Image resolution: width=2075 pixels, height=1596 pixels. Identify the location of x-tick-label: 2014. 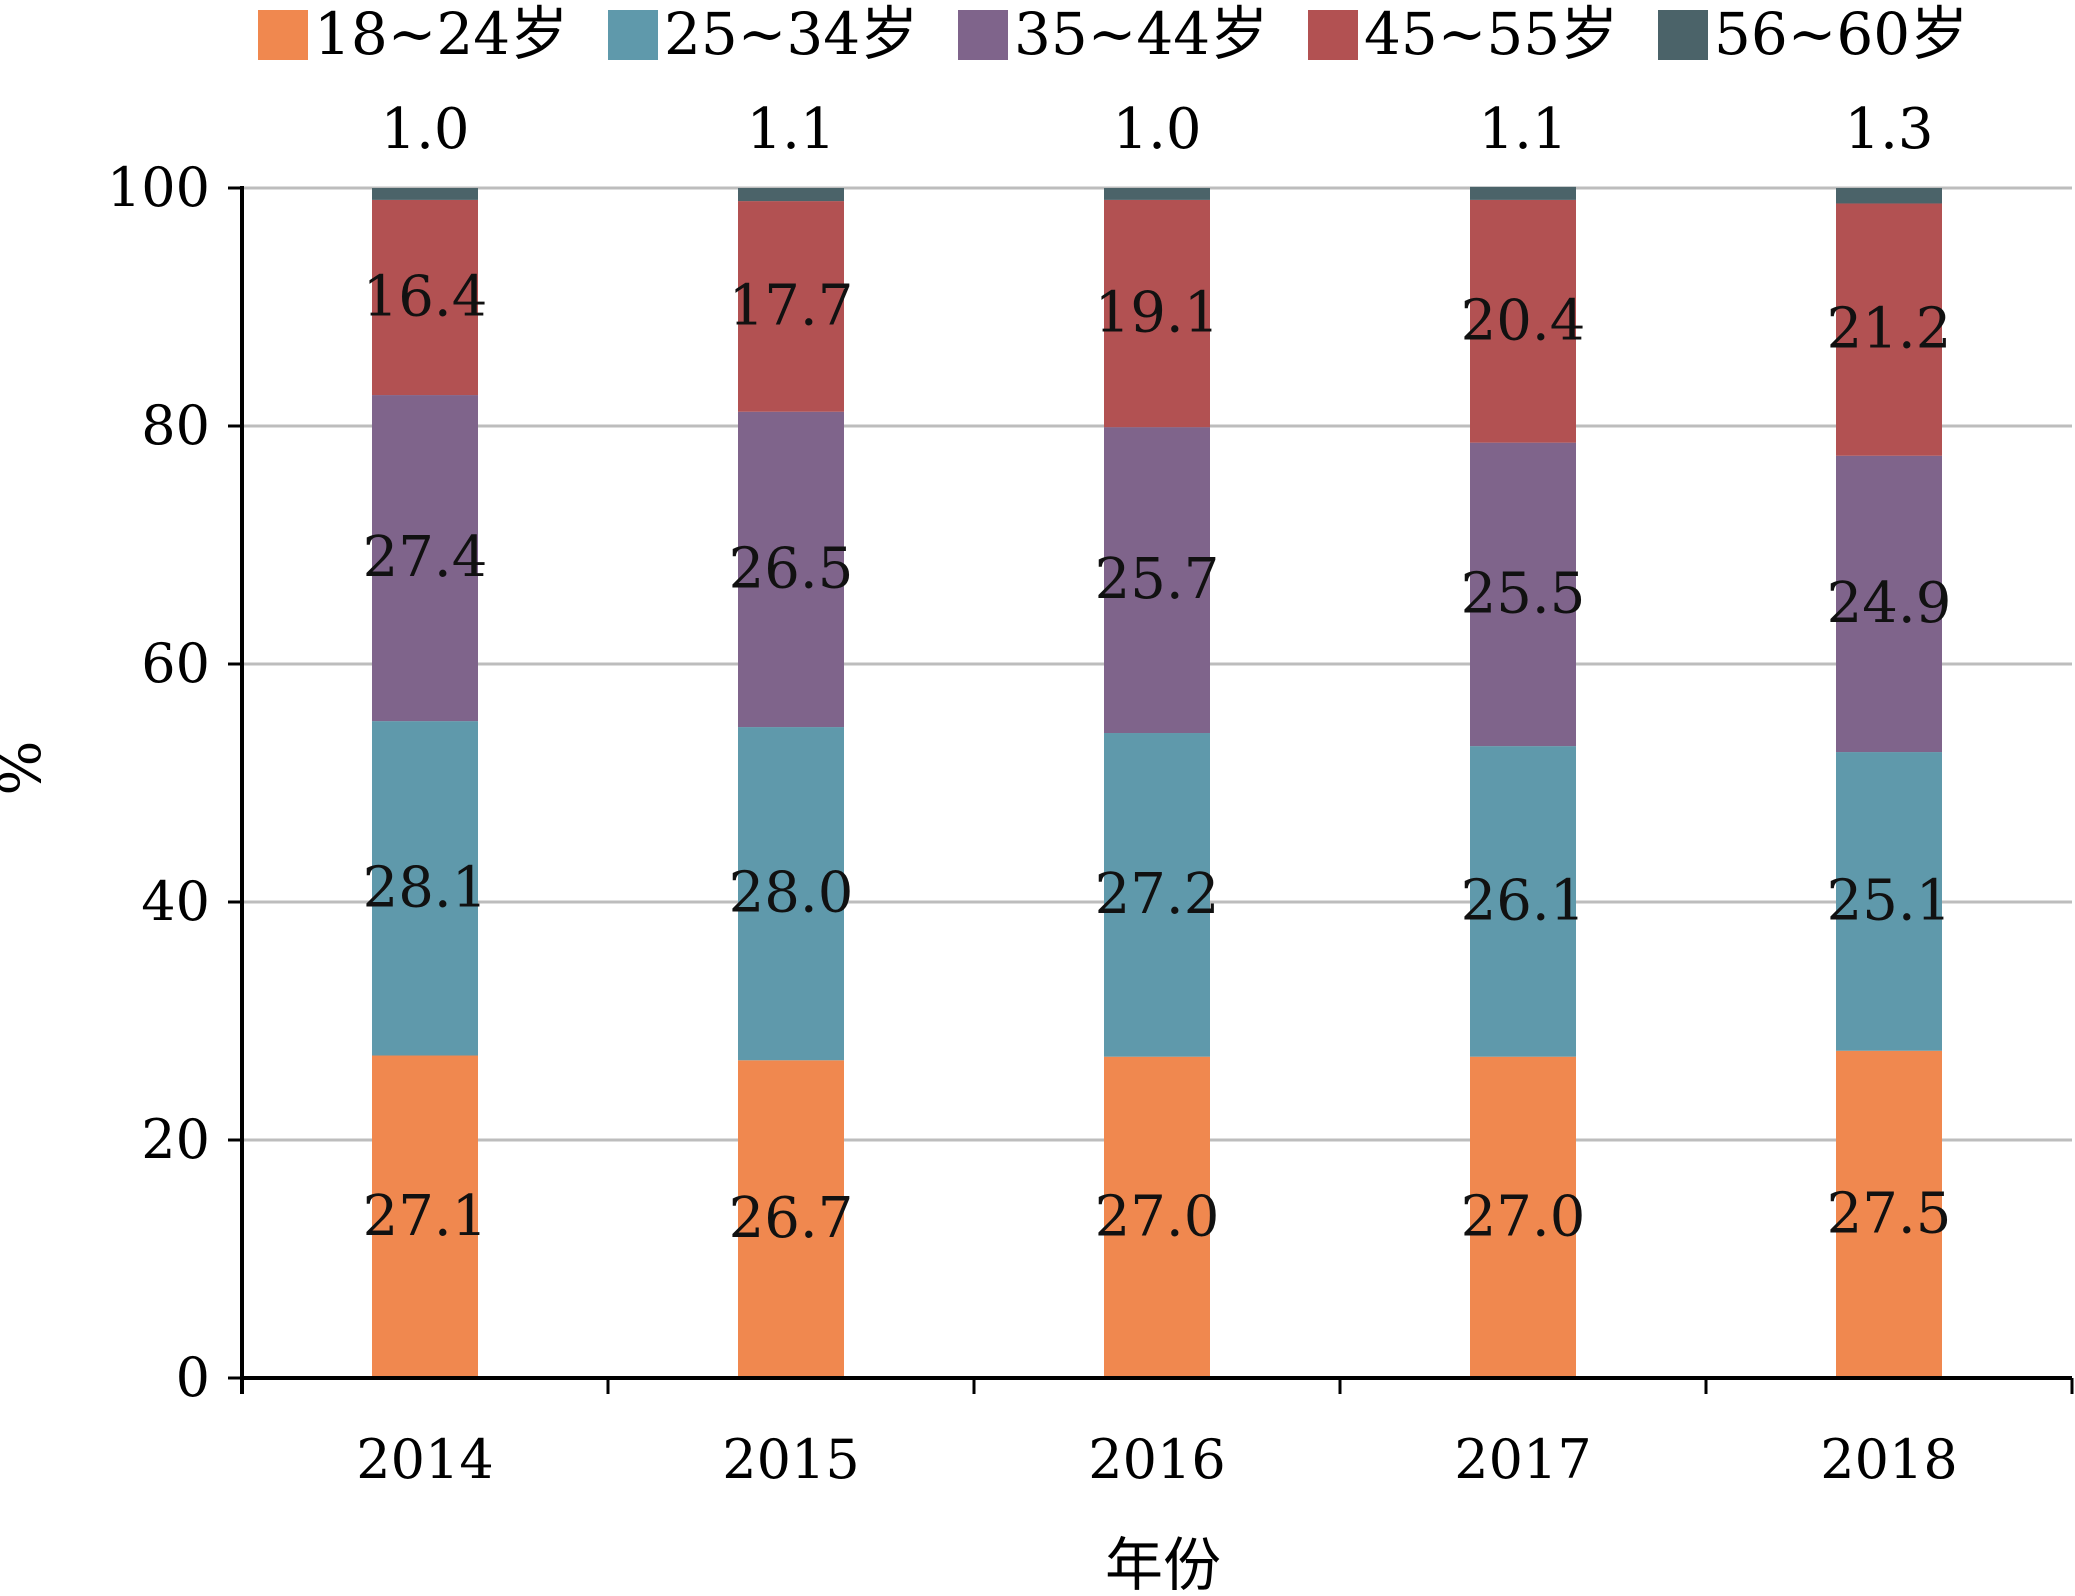
(424, 1459).